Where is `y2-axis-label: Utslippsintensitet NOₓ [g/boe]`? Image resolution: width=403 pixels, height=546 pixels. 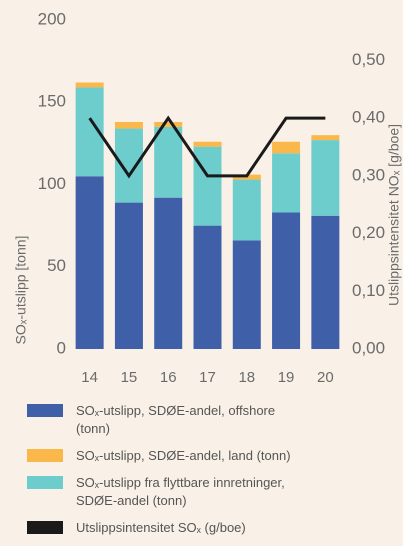 y2-axis-label: Utslippsintensitet NOₓ [g/boe] is located at coordinates (394, 215).